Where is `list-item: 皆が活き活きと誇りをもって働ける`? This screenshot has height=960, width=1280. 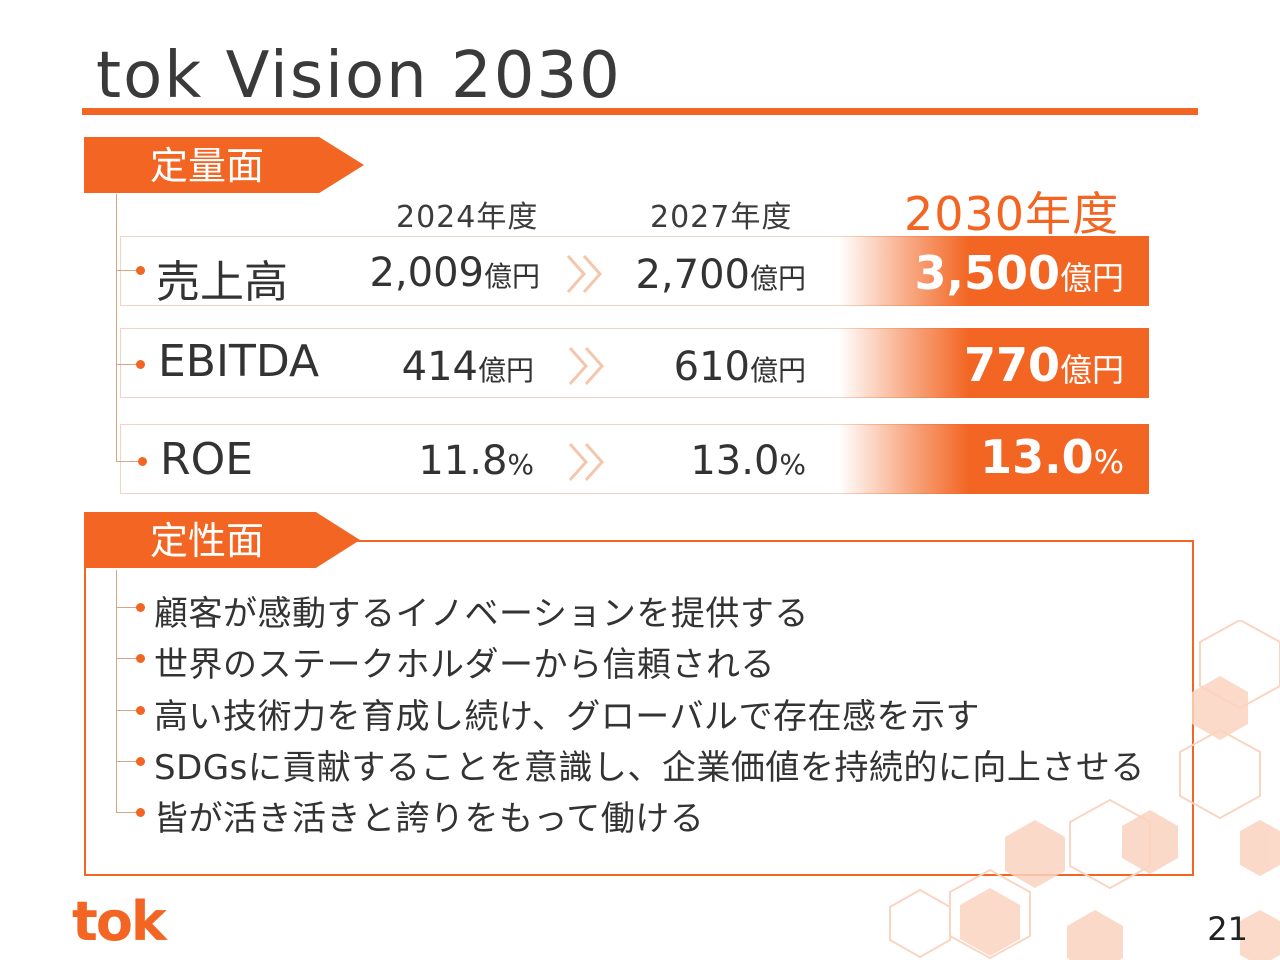
list-item: 皆が活き活きと誇りをもって働ける is located at coordinates (429, 819).